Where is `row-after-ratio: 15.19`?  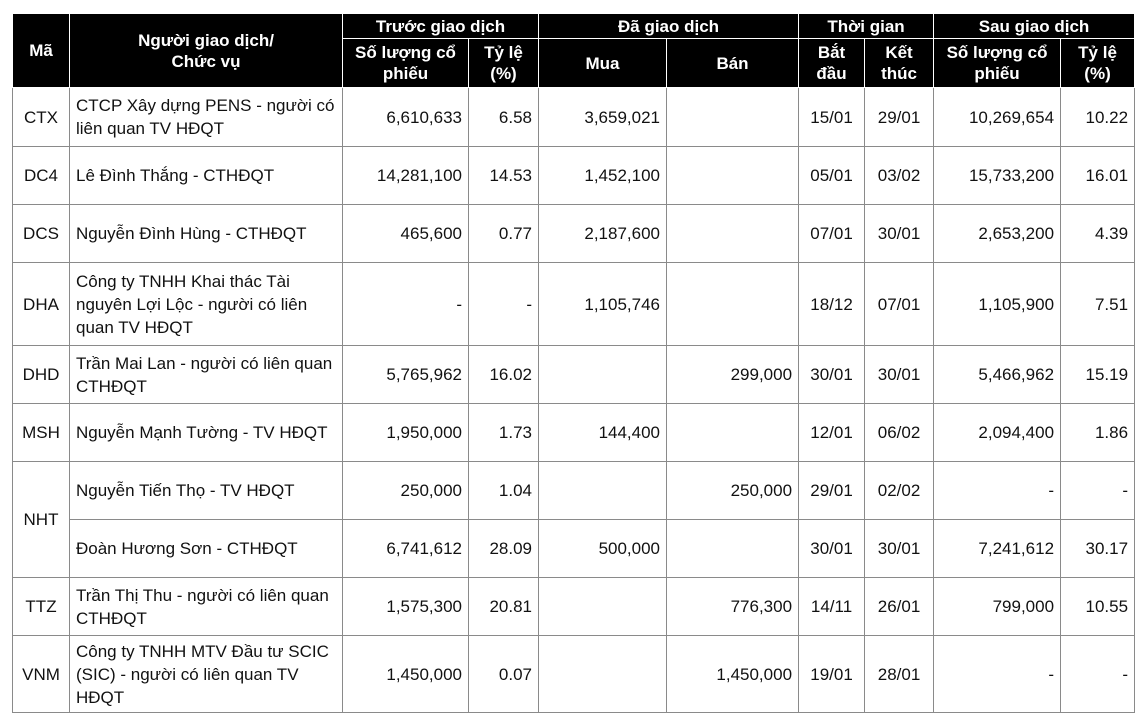 row-after-ratio: 15.19 is located at coordinates (1098, 374).